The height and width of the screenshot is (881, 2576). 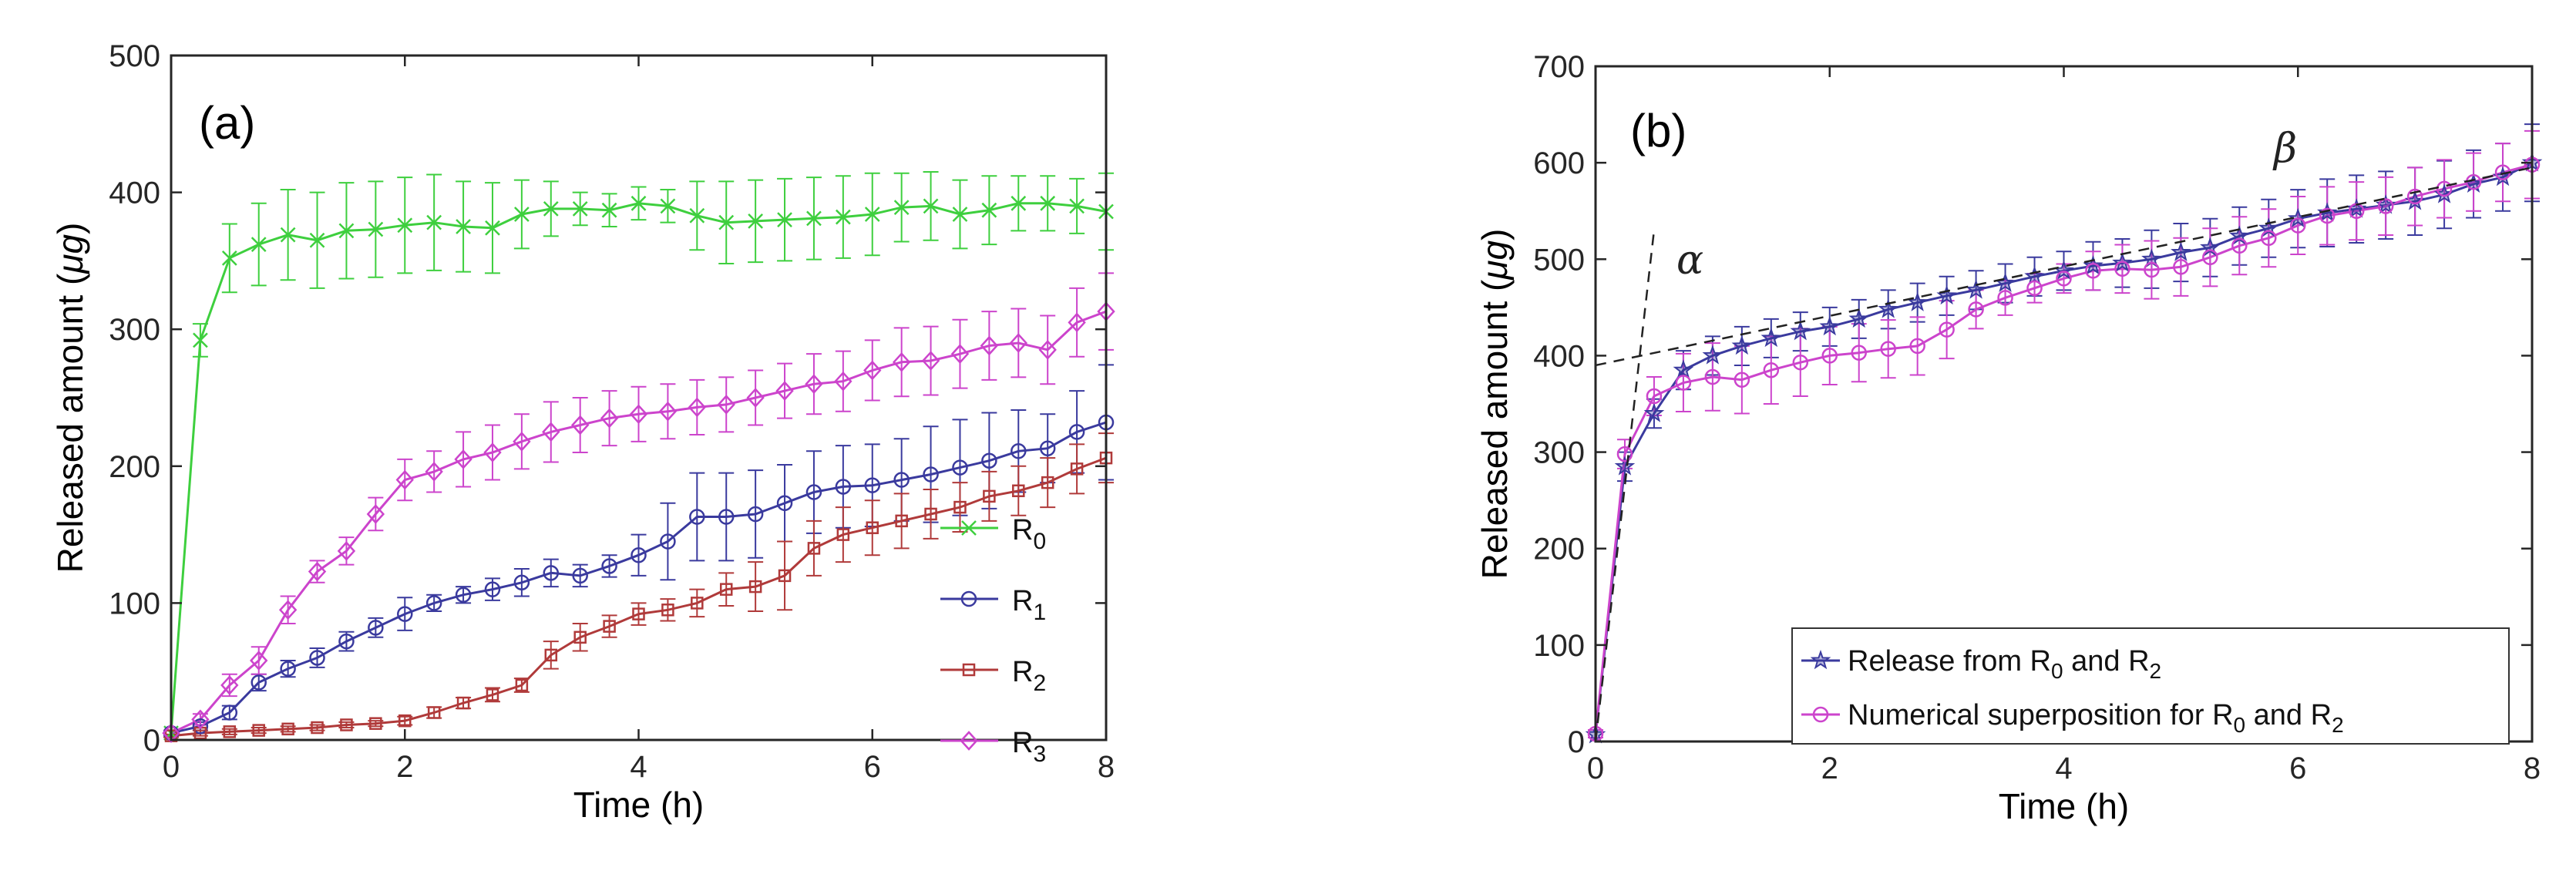 What do you see at coordinates (2240, 725) in the screenshot?
I see `legend-subscript: 0` at bounding box center [2240, 725].